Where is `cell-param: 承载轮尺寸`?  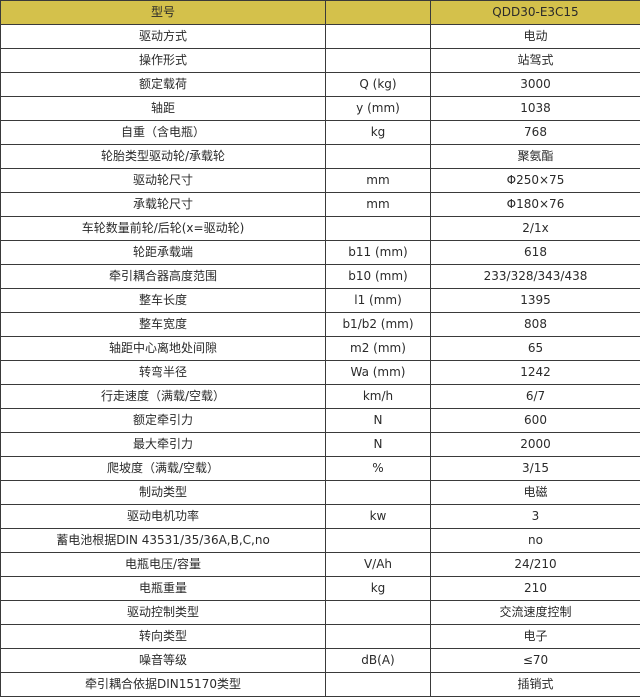
cell-param: 承载轮尺寸 is located at coordinates (163, 204).